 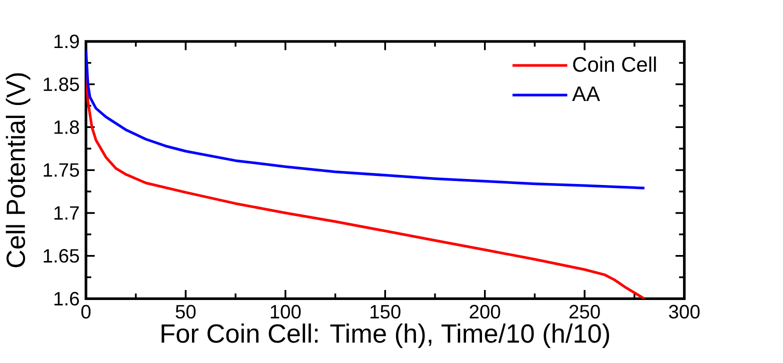 I want to click on x-tick-label: 0, so click(x=86, y=311).